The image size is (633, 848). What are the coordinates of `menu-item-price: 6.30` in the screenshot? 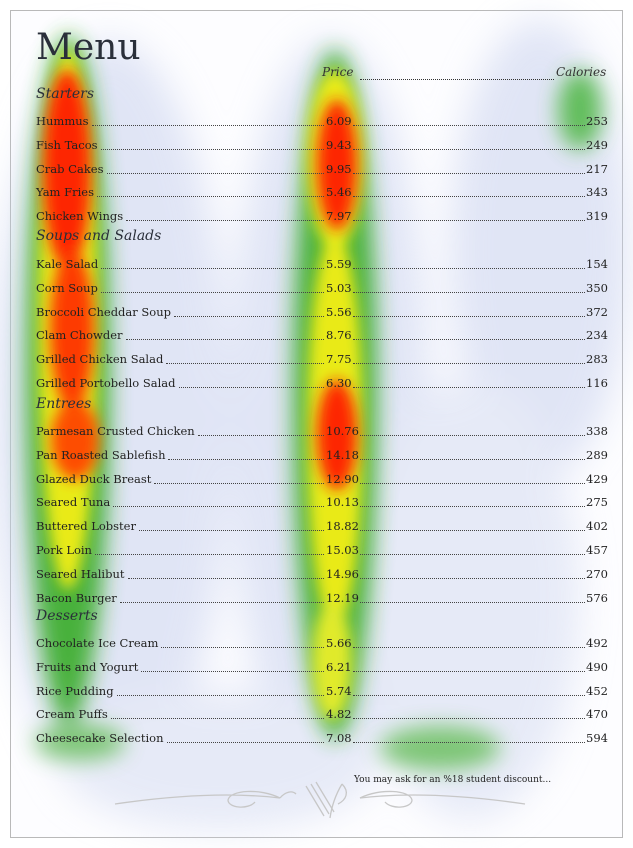 It's located at (339, 383).